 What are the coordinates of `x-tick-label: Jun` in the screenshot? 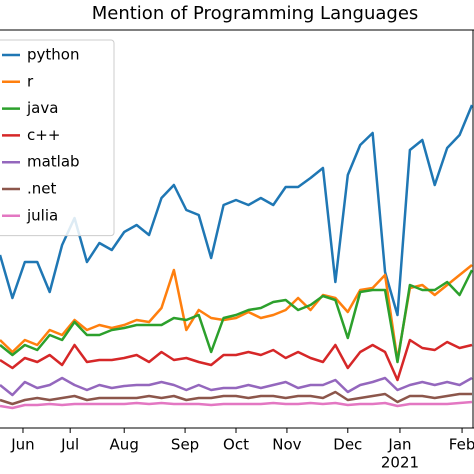 It's located at (22, 445).